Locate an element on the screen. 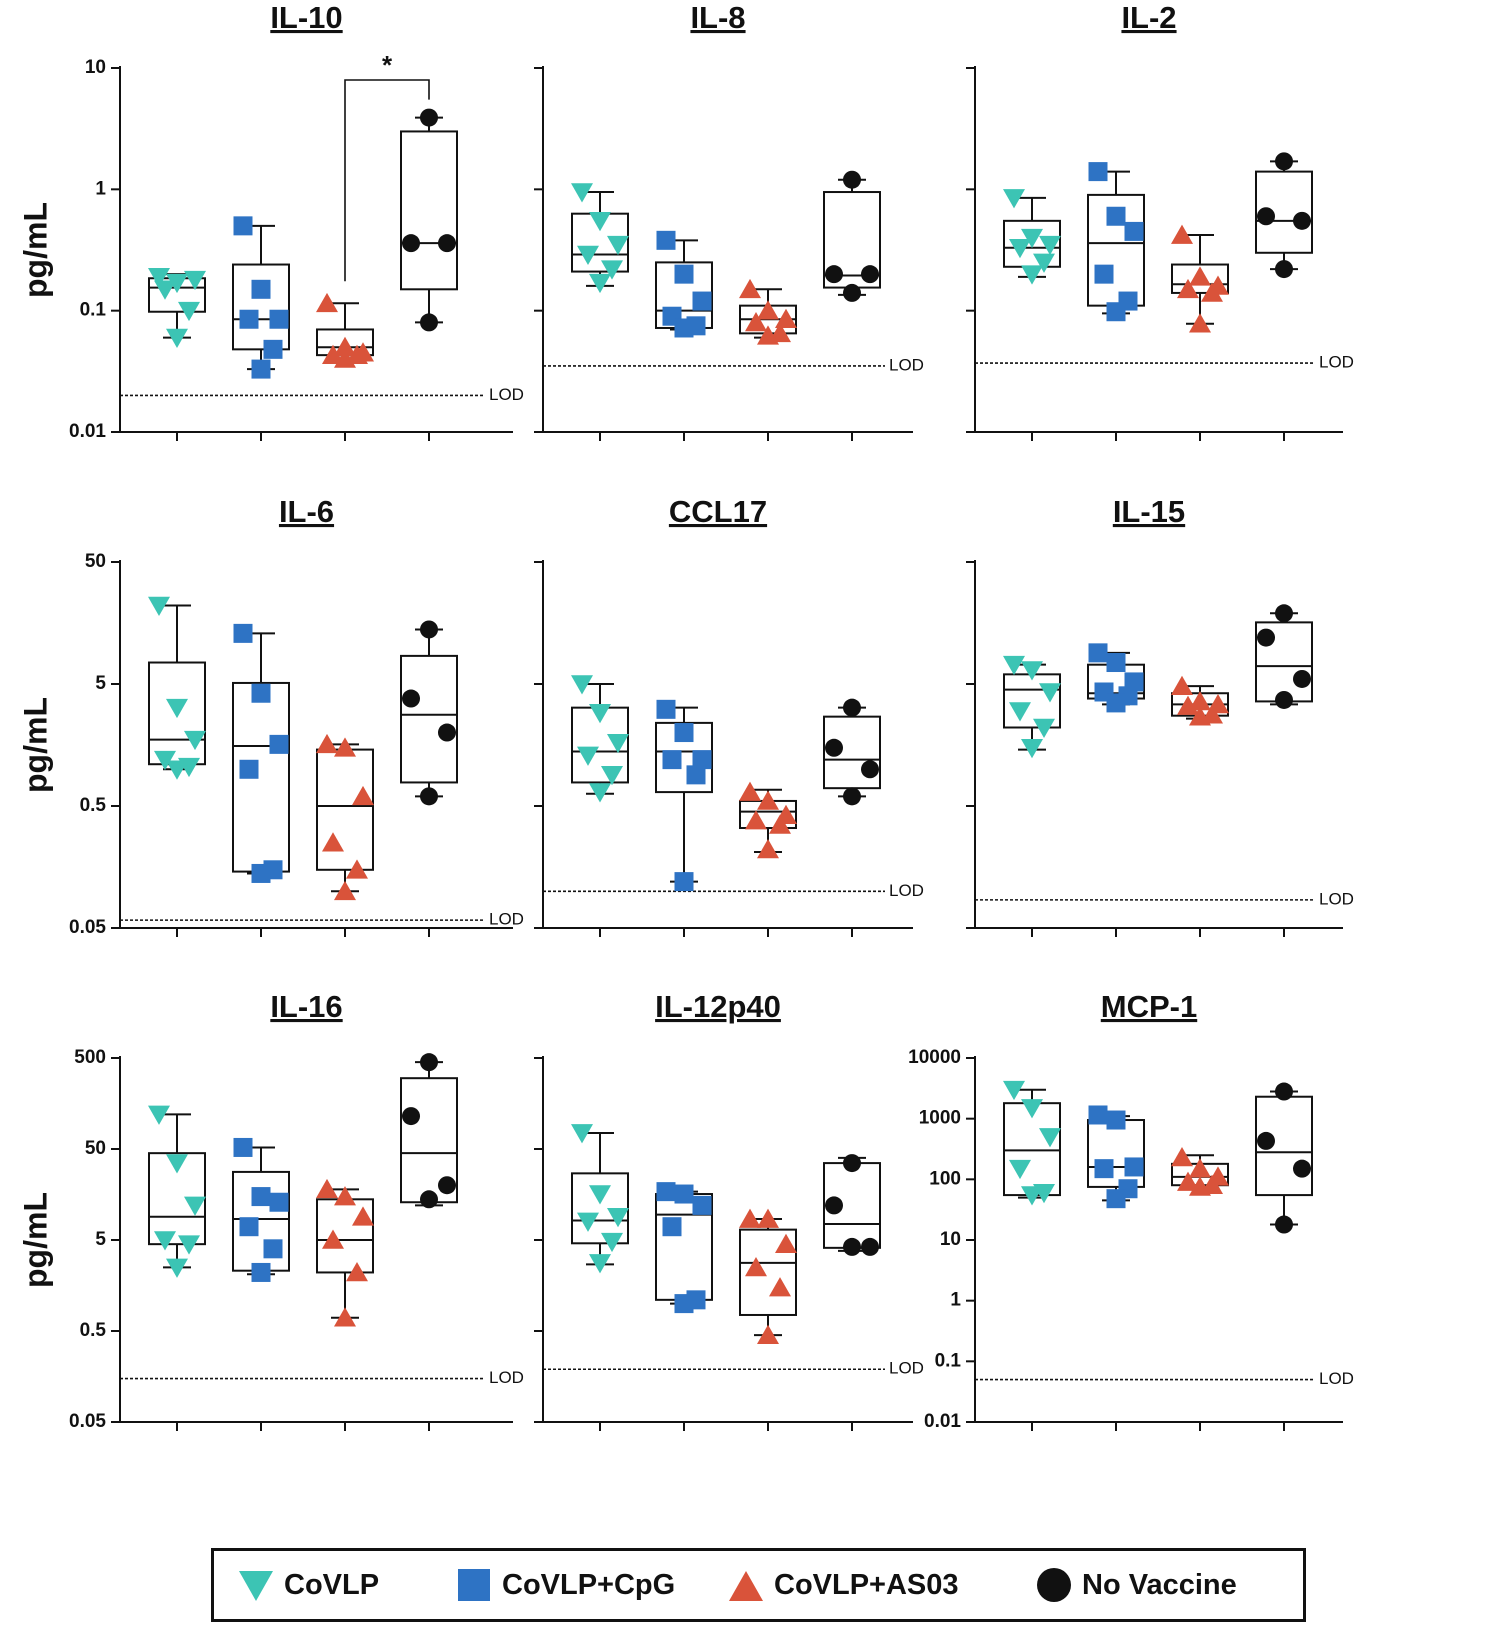 This screenshot has height=1628, width=1495. up-triangle-icon is located at coordinates (746, 1586).